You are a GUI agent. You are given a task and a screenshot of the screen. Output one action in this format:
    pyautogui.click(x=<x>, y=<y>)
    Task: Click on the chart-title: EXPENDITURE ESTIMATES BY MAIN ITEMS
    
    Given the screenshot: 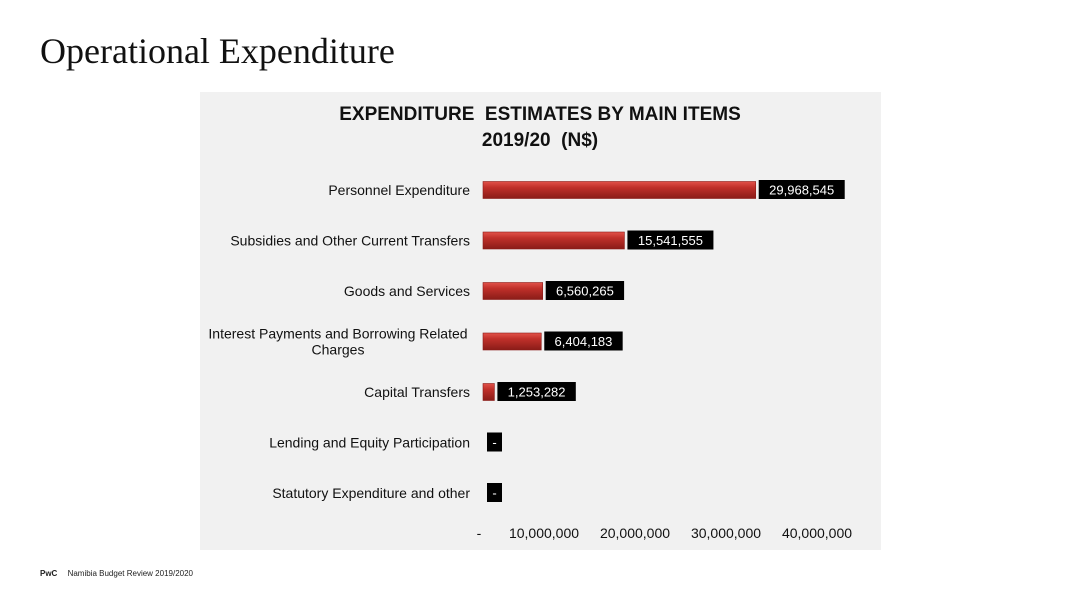 What is the action you would take?
    pyautogui.click(x=540, y=114)
    